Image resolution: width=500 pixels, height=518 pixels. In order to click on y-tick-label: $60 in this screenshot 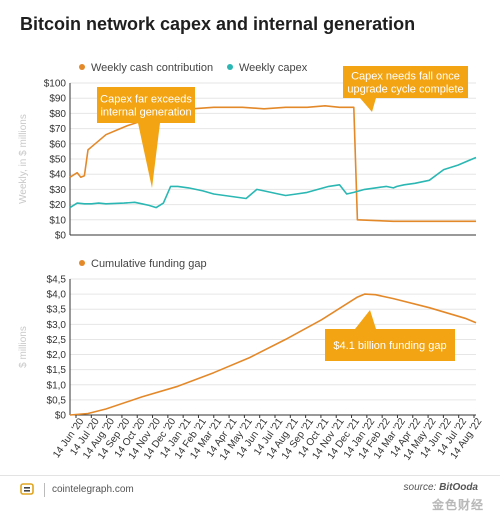, I will do `click(57, 144)`.